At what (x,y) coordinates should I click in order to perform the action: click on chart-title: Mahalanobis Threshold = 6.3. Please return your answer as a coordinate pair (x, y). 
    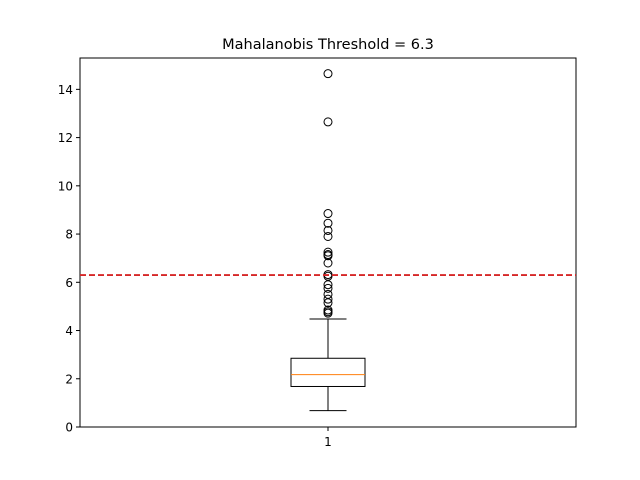
    Looking at the image, I should click on (328, 45).